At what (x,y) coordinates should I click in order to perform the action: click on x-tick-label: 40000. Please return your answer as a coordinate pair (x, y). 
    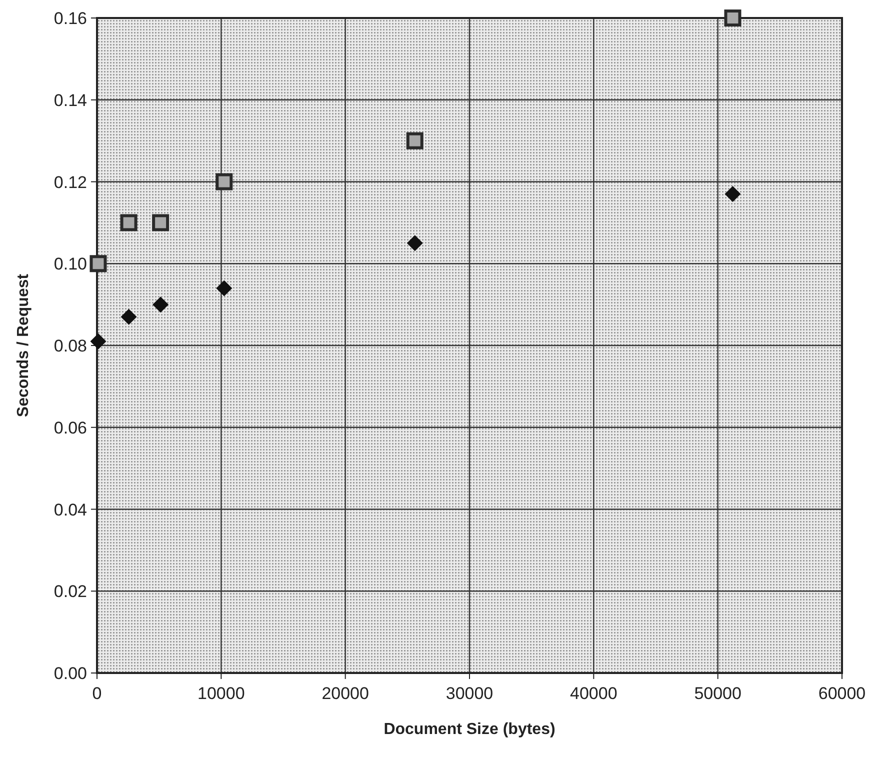
    Looking at the image, I should click on (594, 693).